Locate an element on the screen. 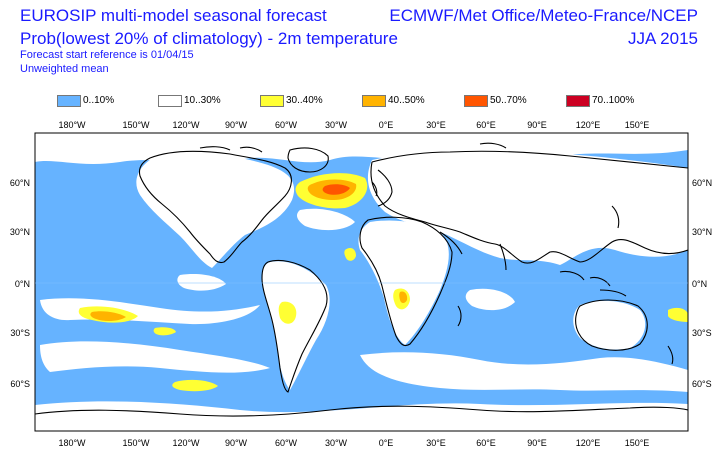  latitude-labels-right: 60°N 30°N 0°N 30°S 60°S is located at coordinates (702, 283).